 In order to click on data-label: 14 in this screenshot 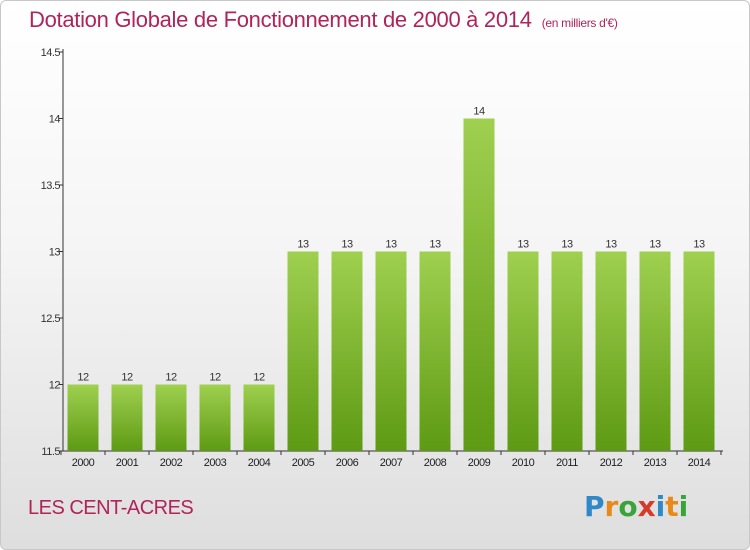, I will do `click(479, 112)`.